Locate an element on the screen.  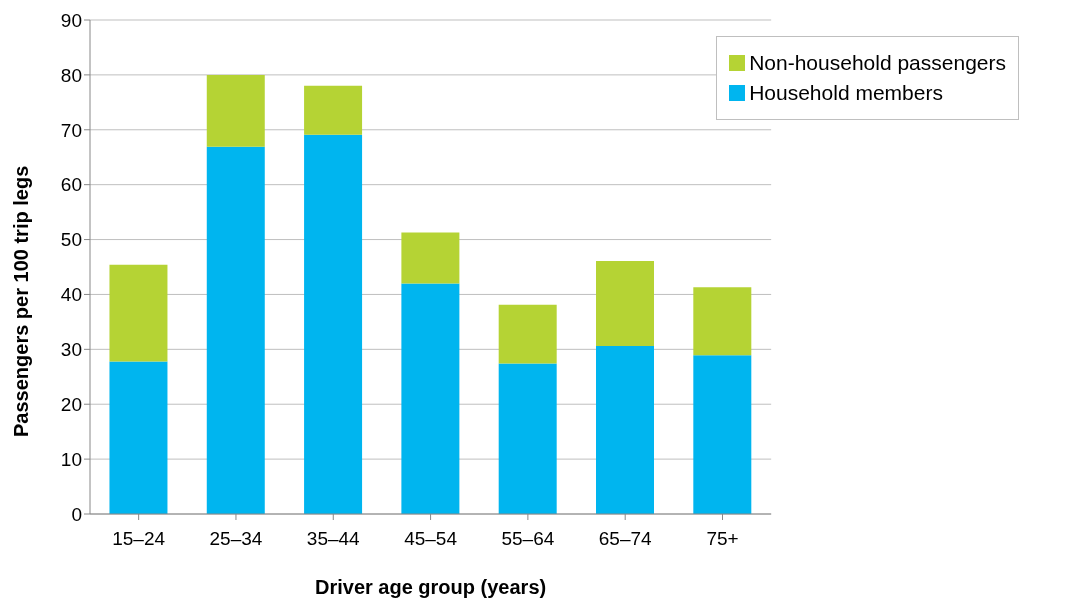
y-tick-label: 60 is located at coordinates (71, 185).